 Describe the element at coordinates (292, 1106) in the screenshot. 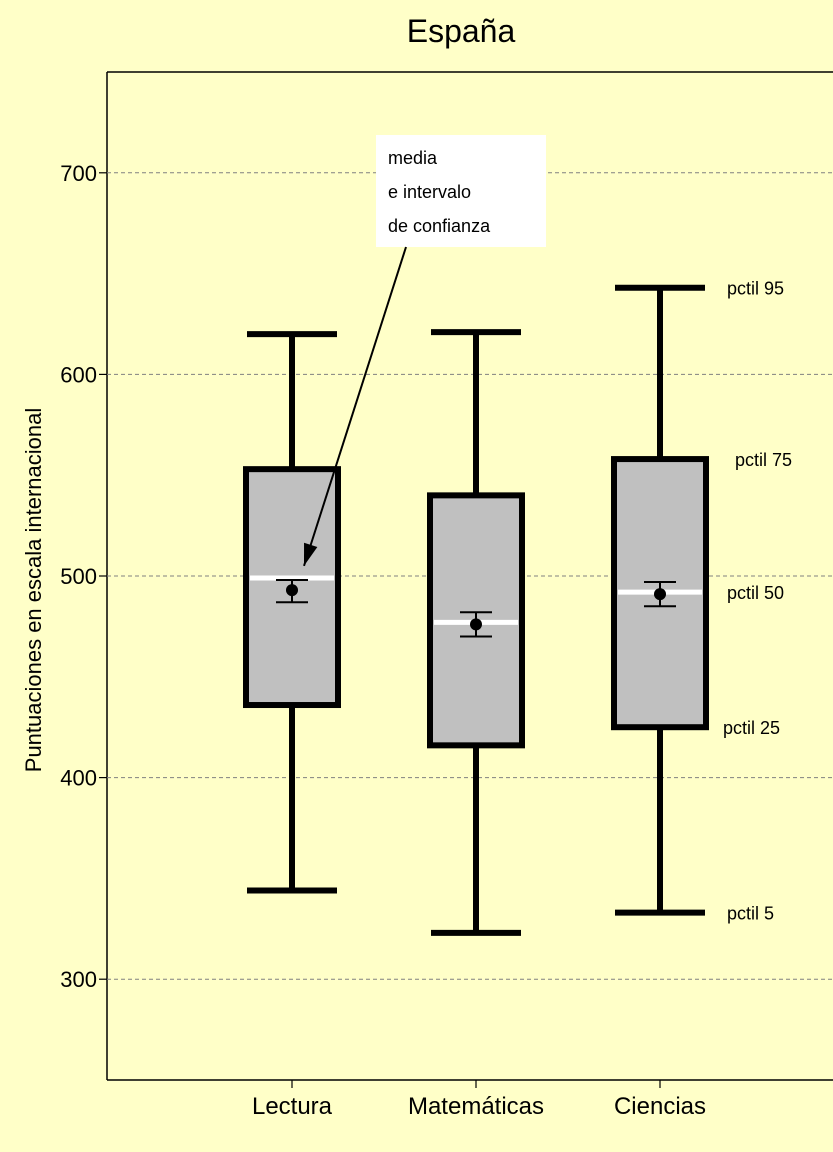

I see `x-tick-label: Lectura` at that location.